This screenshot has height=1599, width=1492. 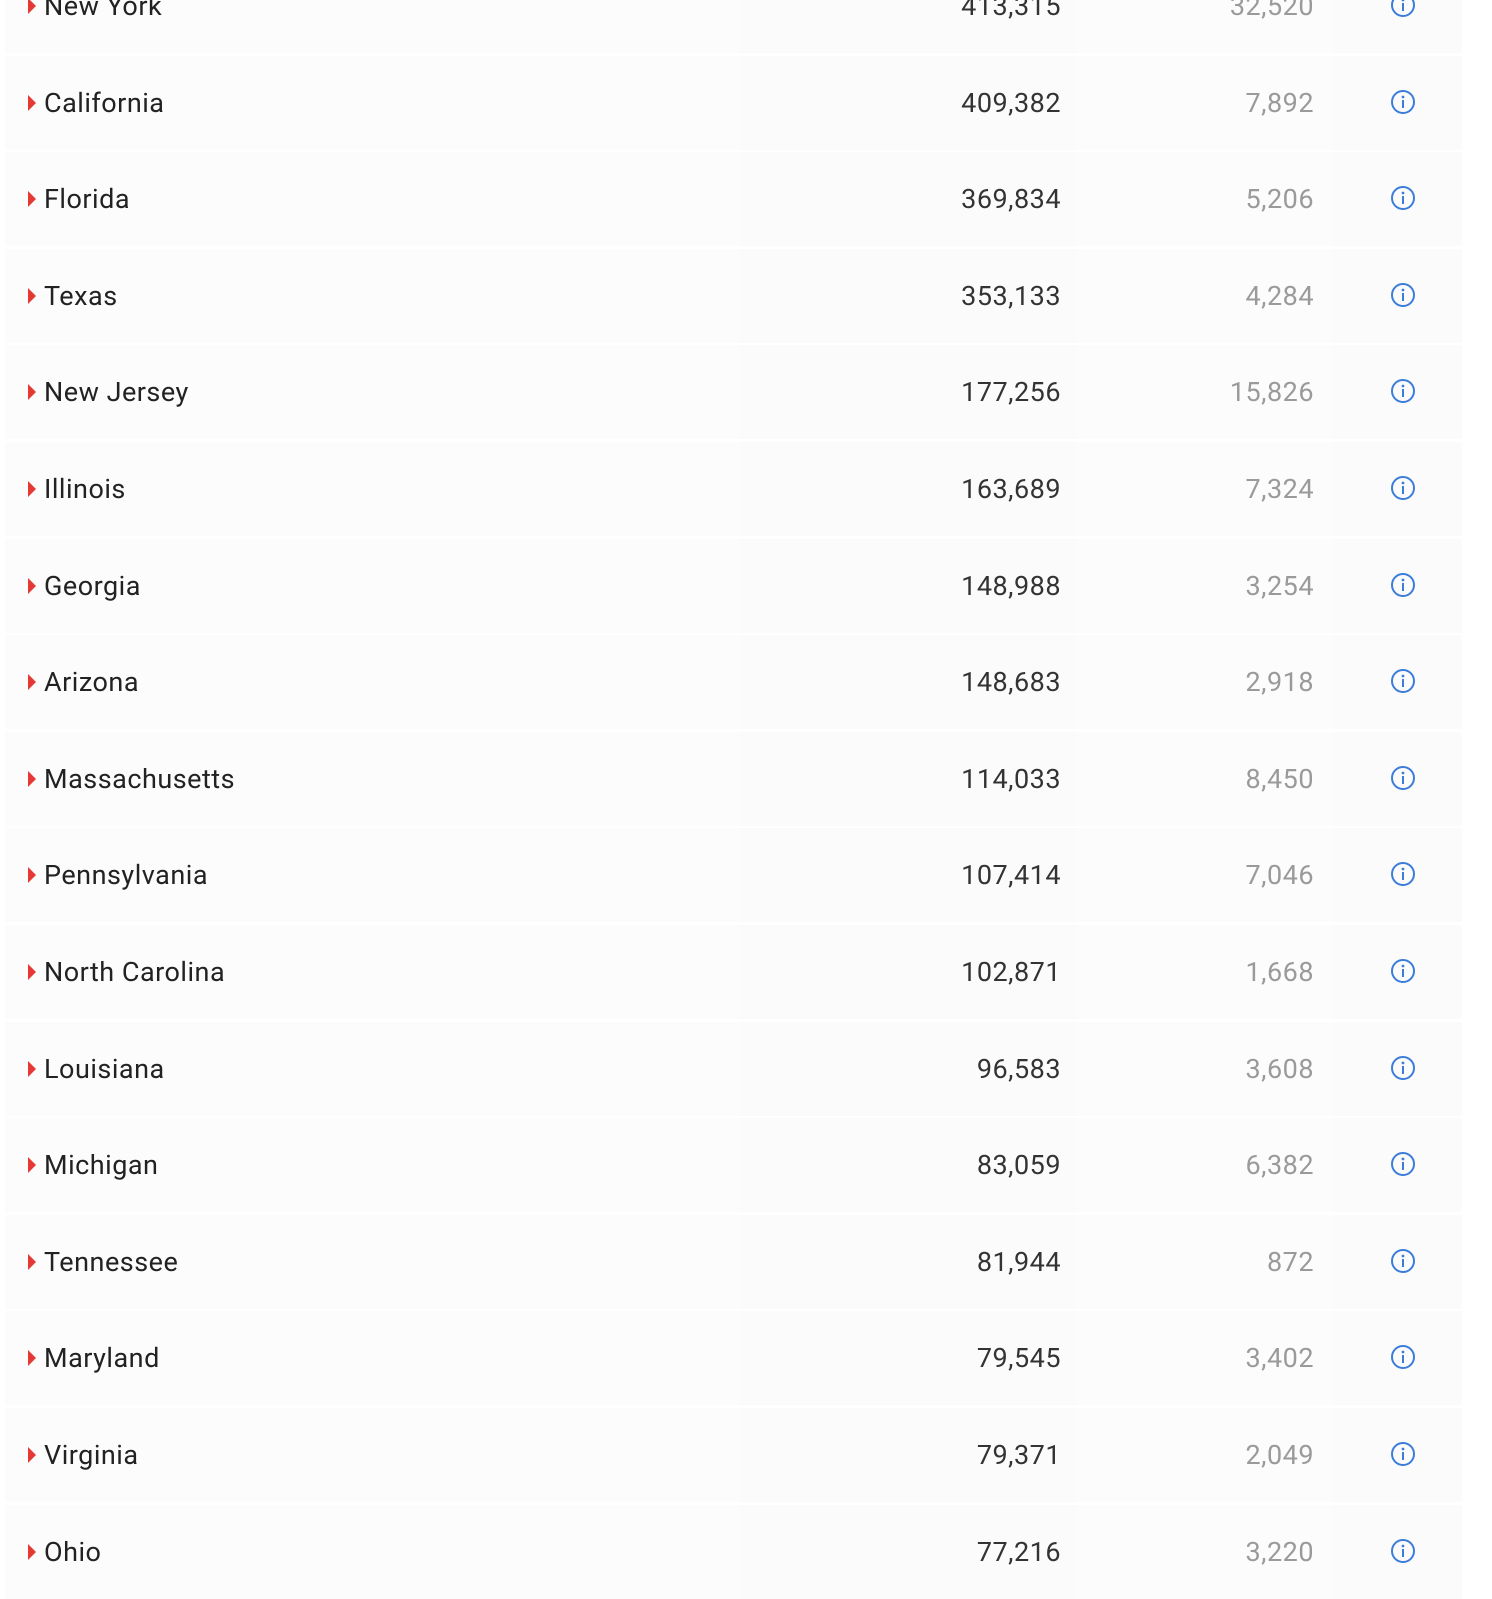 I want to click on cases-cell: 79,371, so click(x=908, y=1455).